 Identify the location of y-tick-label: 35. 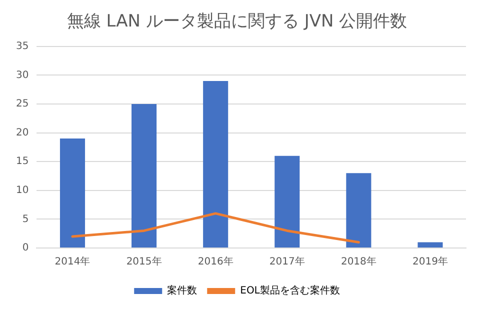
(22, 46).